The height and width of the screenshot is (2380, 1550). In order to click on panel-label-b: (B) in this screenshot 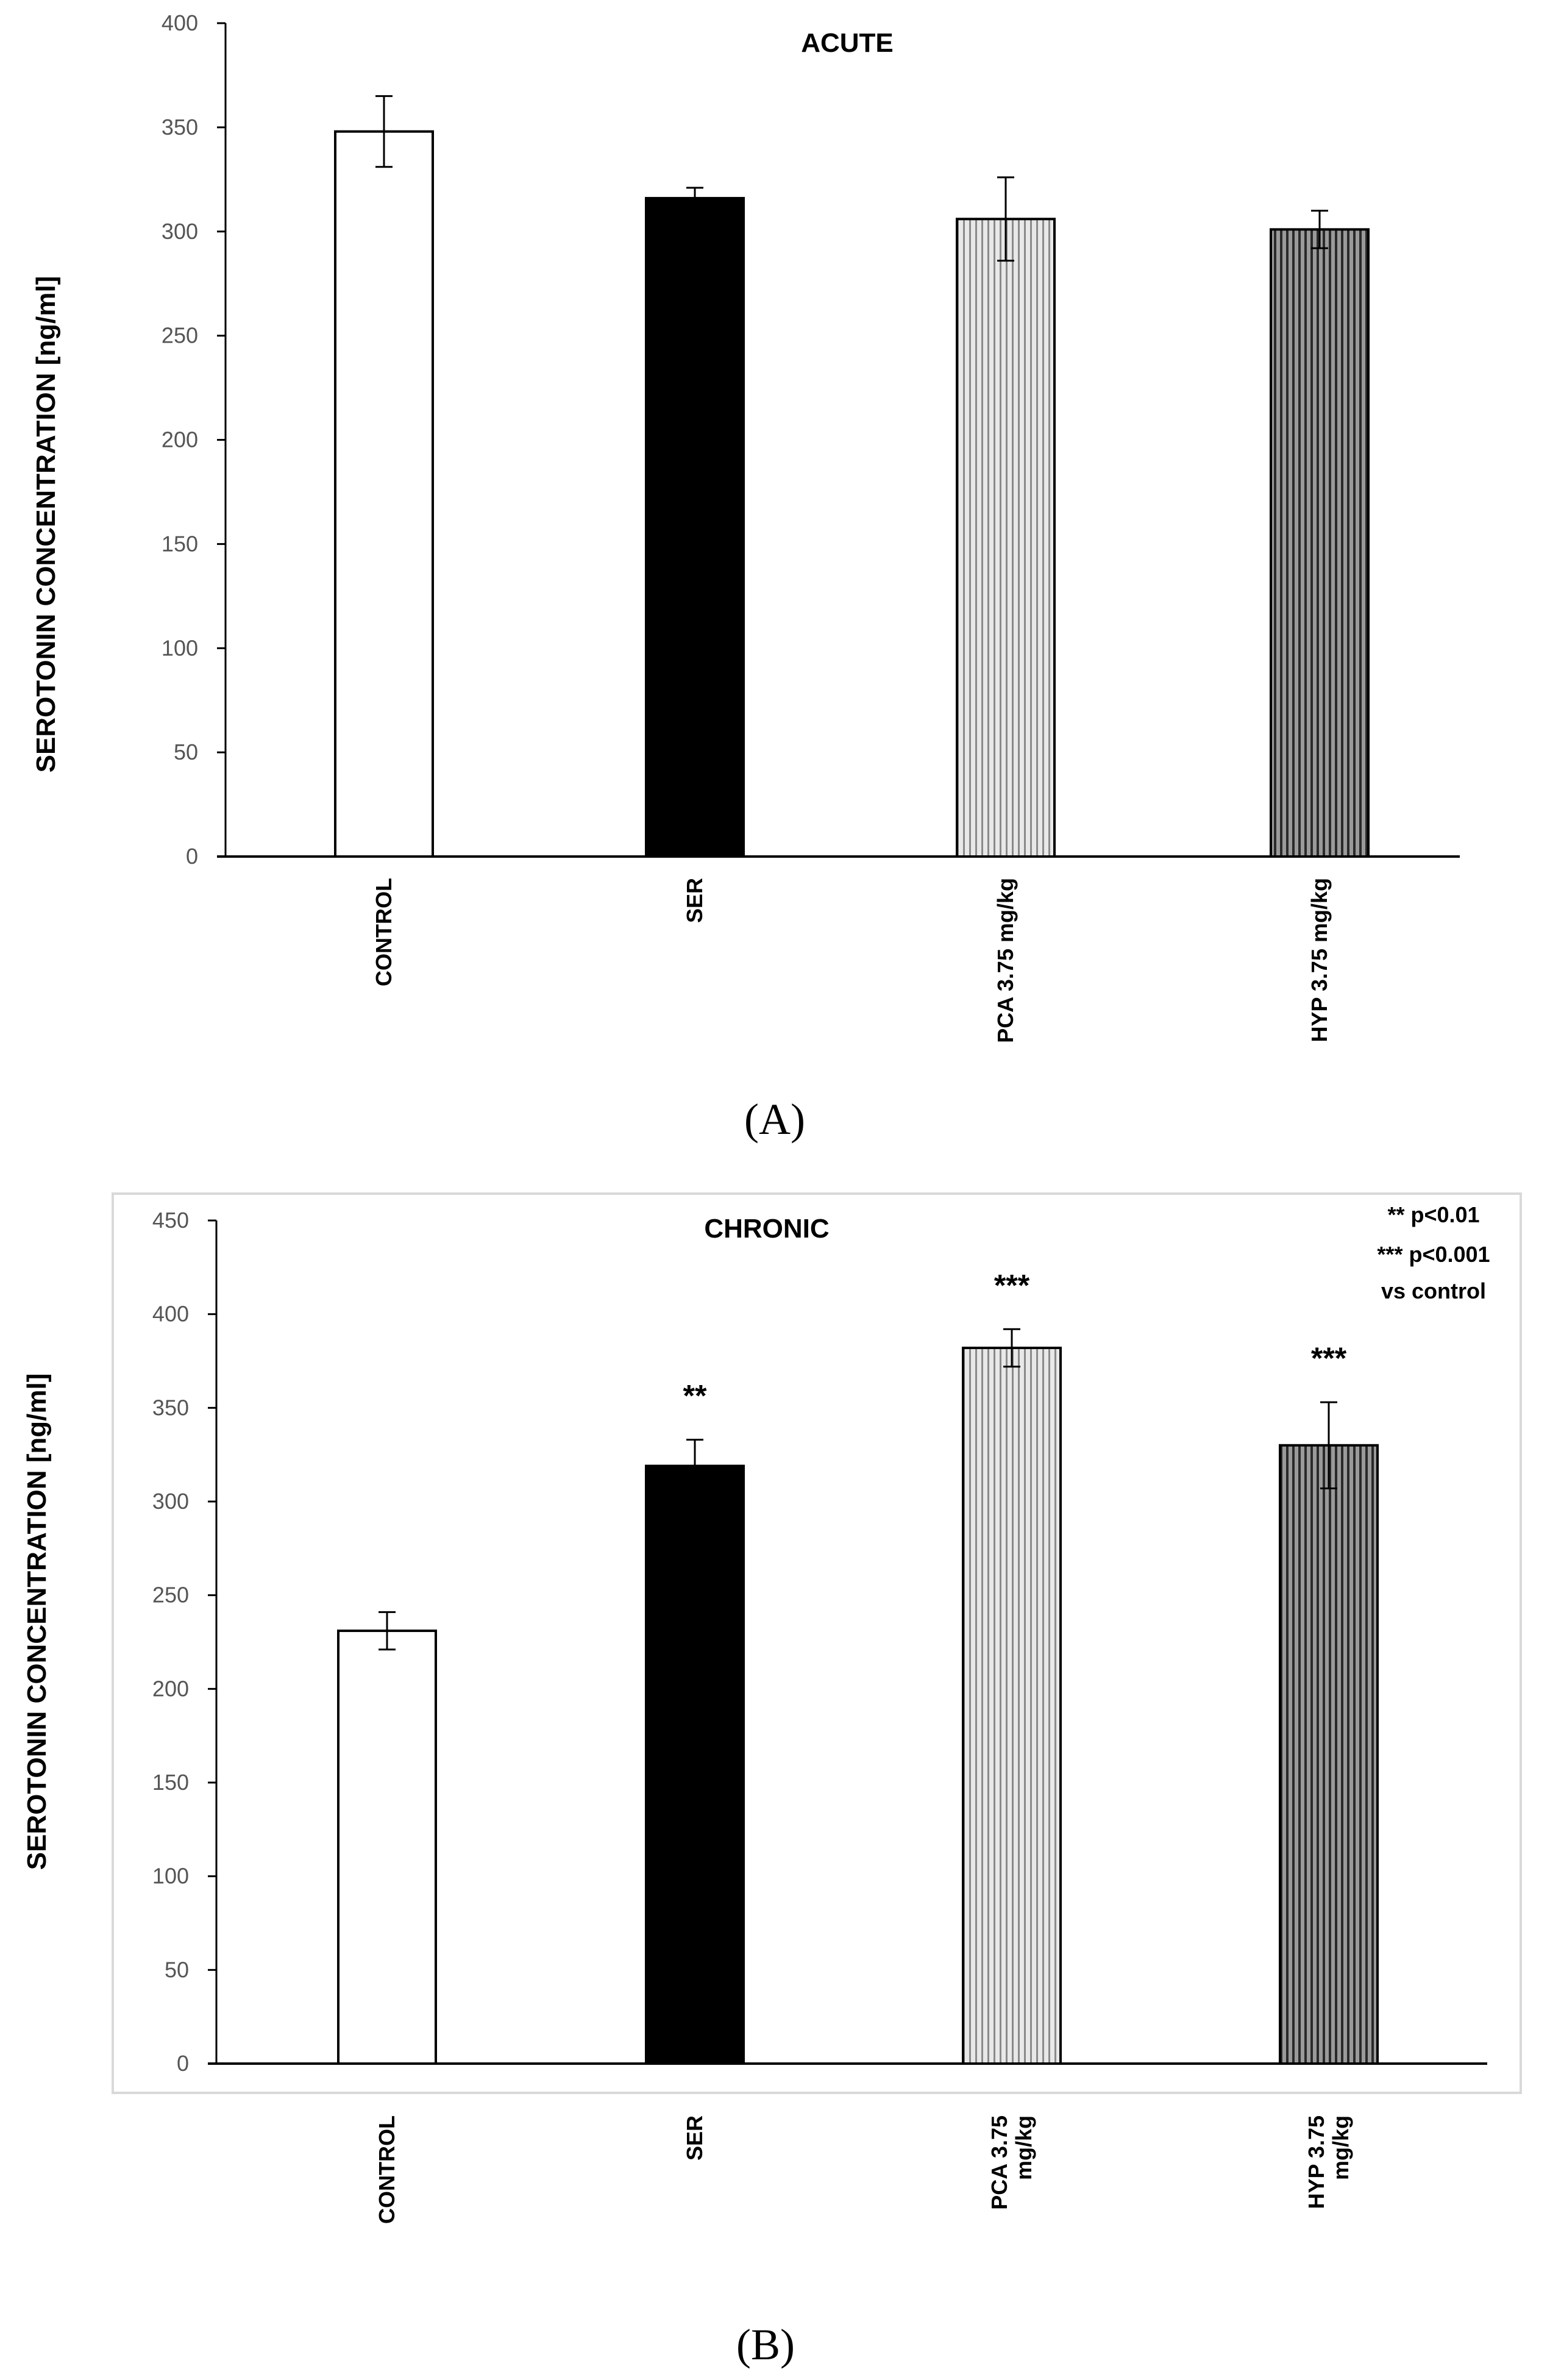, I will do `click(766, 2344)`.